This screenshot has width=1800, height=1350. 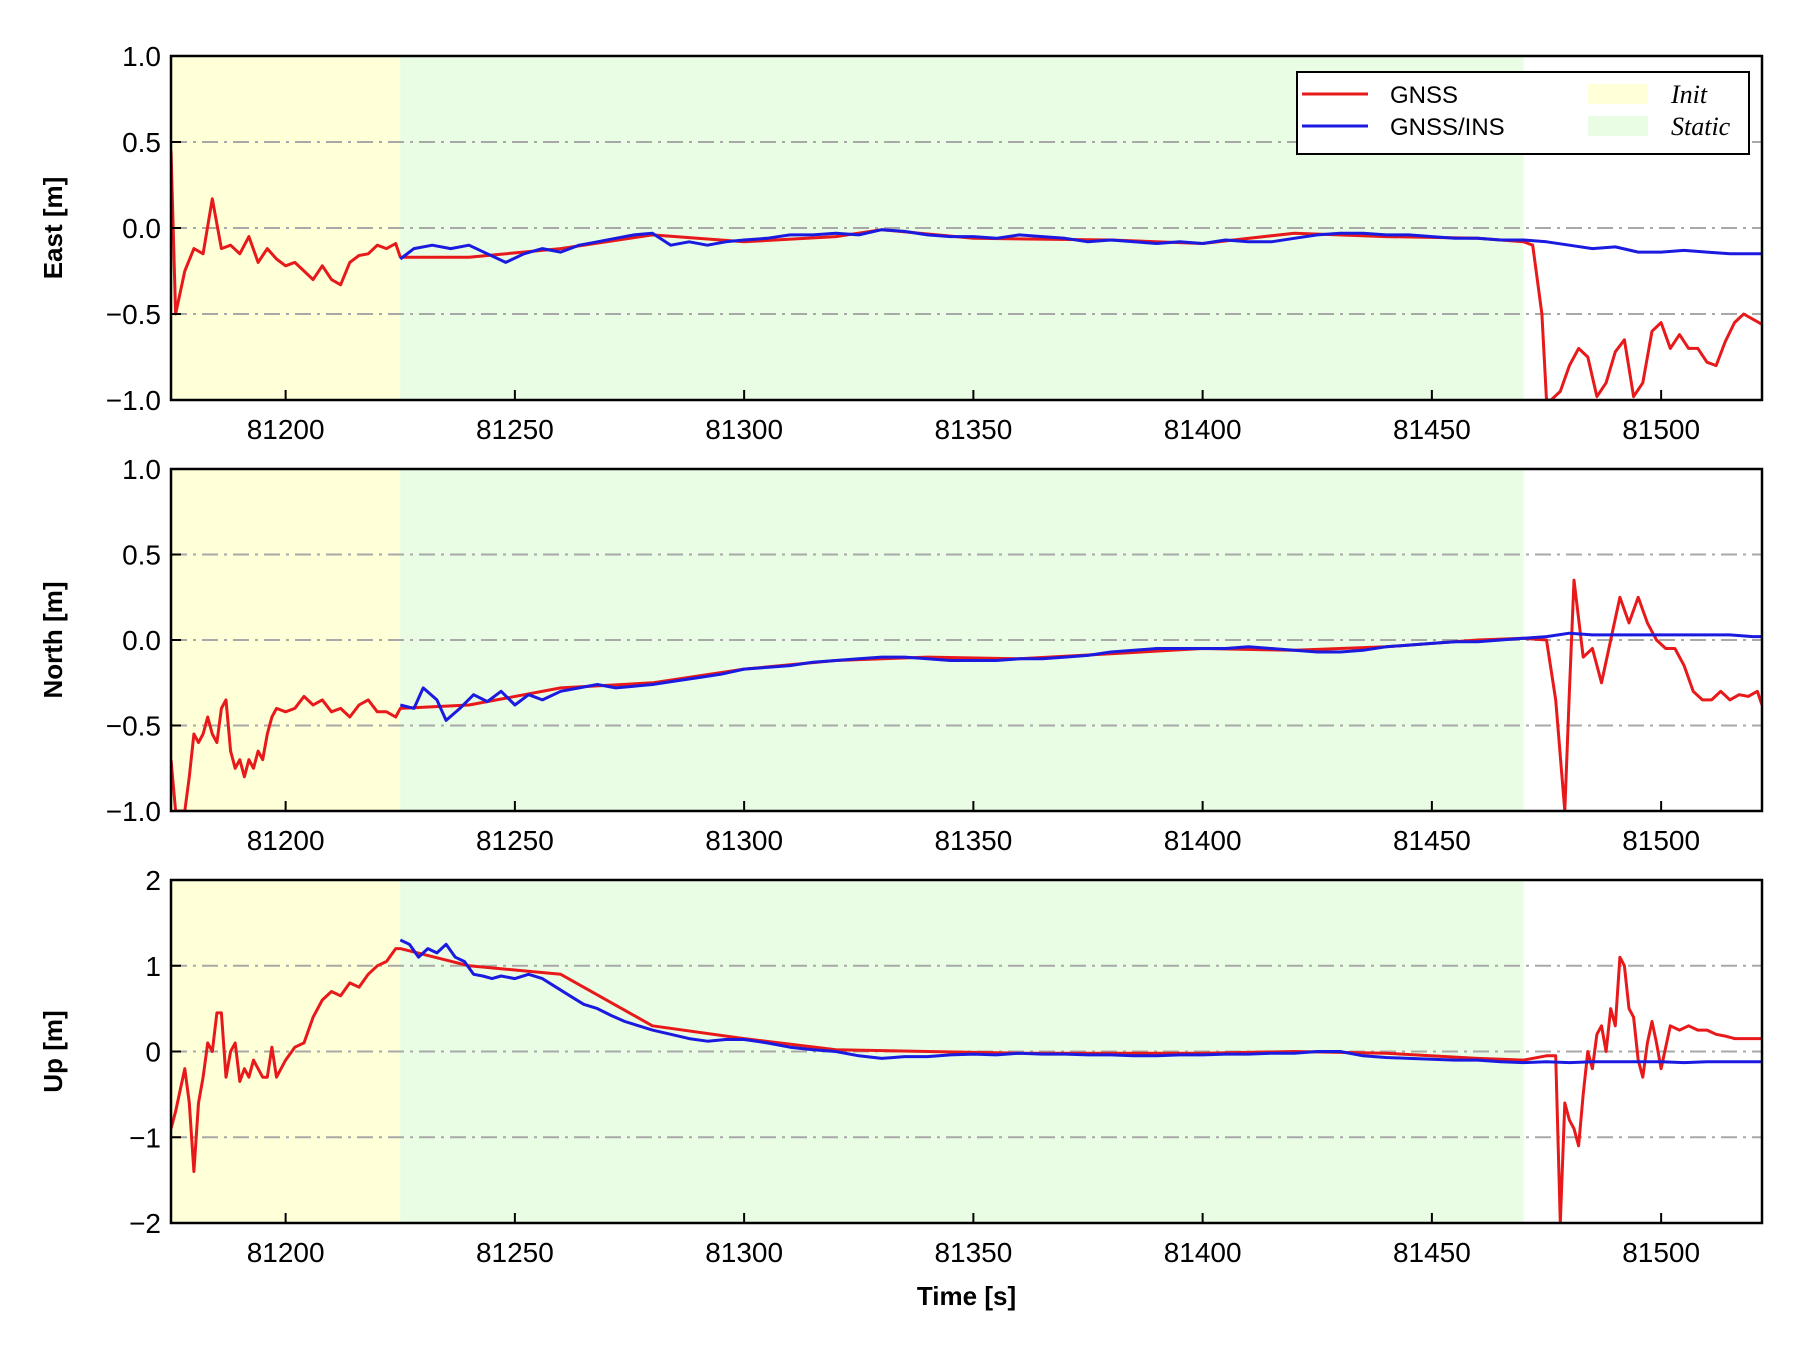 I want to click on y-tick-label: −2, so click(x=145, y=1223).